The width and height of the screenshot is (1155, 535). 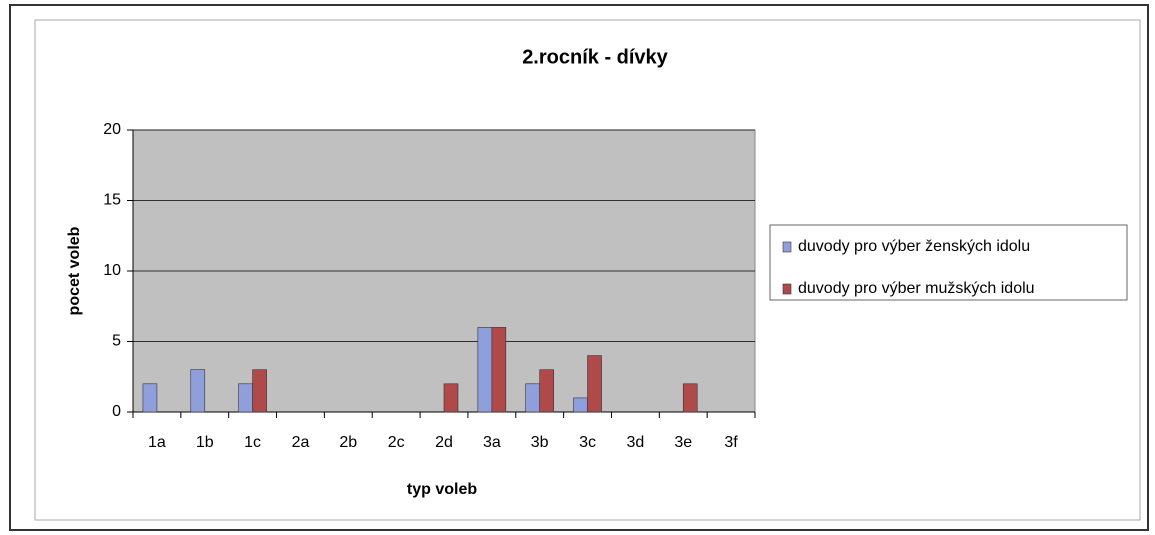 What do you see at coordinates (252, 442) in the screenshot?
I see `x-tick-label: 1c` at bounding box center [252, 442].